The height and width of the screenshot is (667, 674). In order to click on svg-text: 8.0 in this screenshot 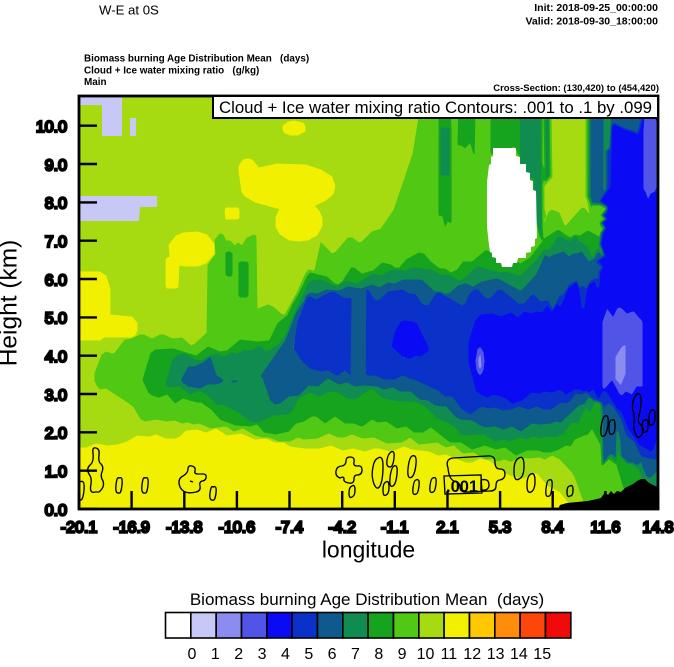, I will do `click(56, 204)`.